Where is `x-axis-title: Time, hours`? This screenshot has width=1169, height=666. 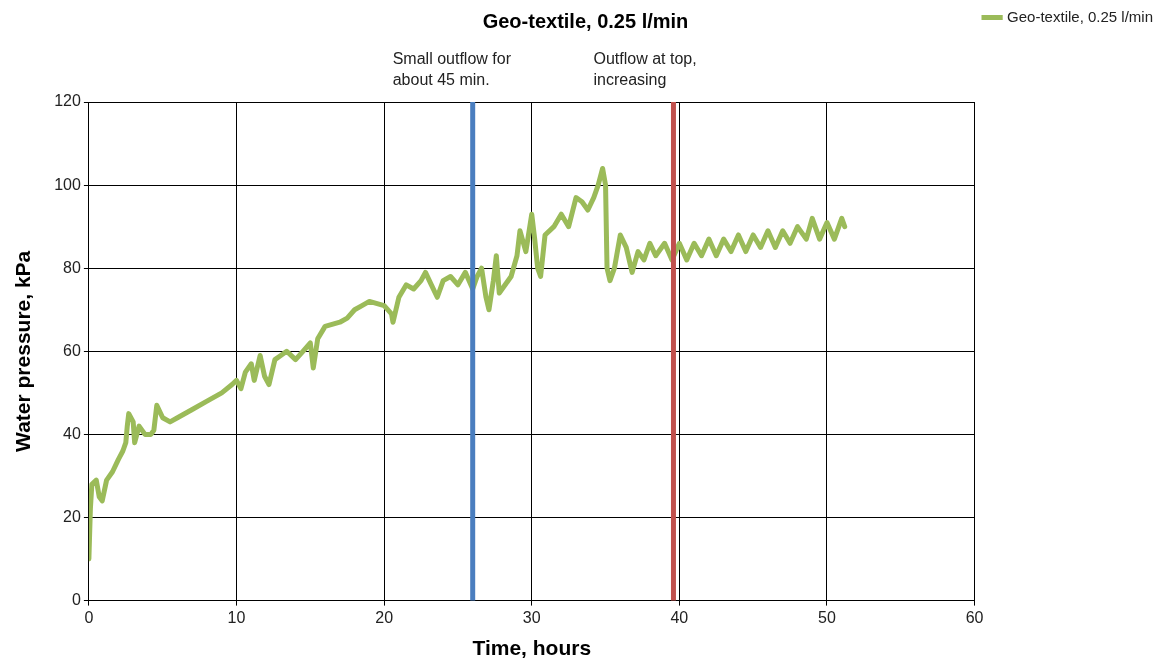 x-axis-title: Time, hours is located at coordinates (532, 648).